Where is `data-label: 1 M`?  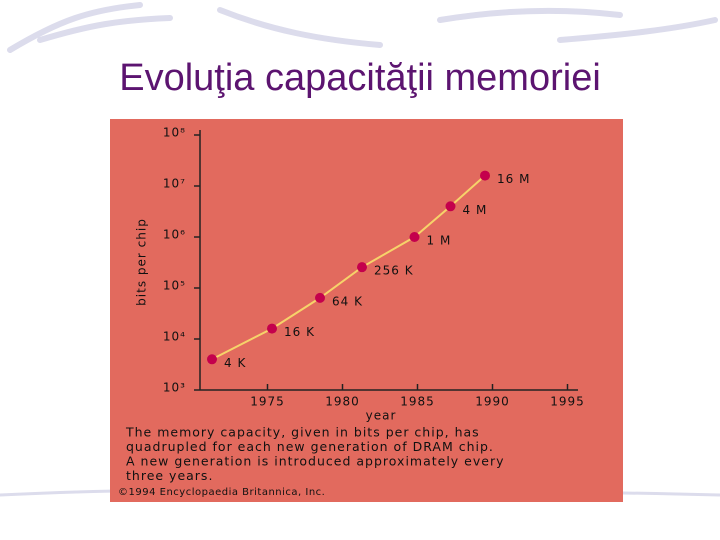
data-label: 1 M is located at coordinates (439, 241).